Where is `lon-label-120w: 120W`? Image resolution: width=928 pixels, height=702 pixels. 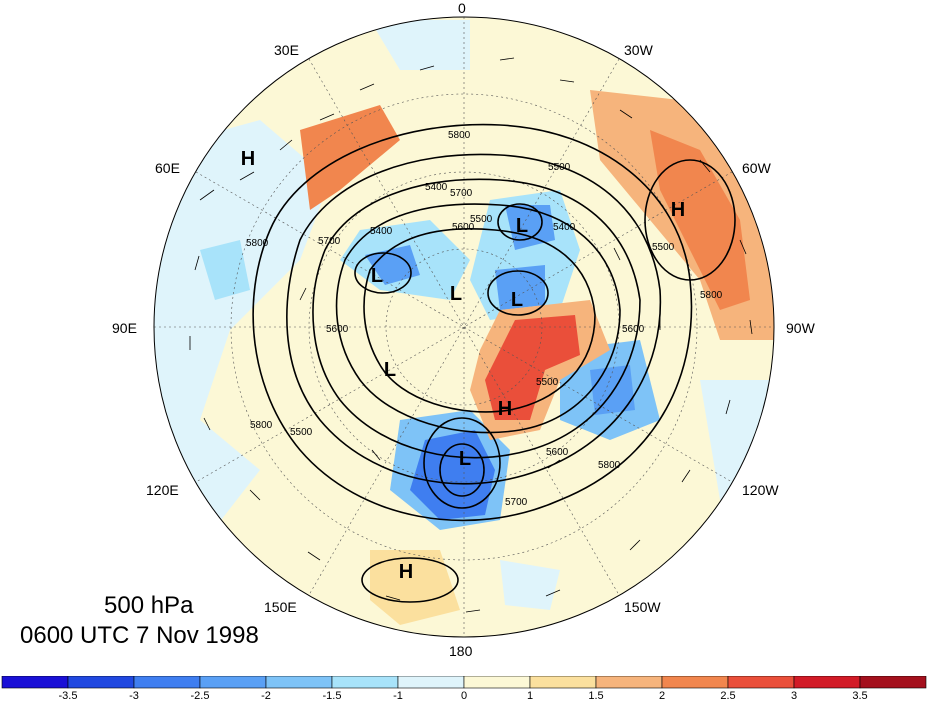
lon-label-120w: 120W is located at coordinates (760, 490).